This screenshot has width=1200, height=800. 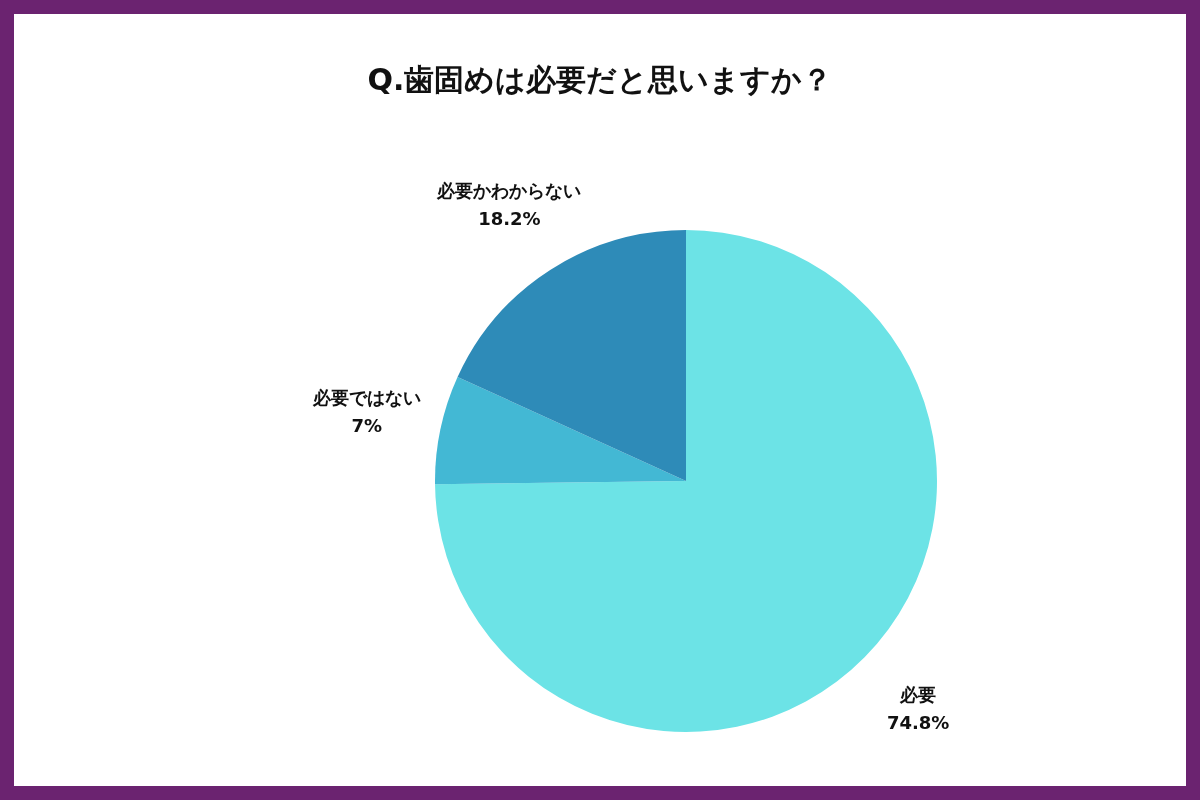 I want to click on data-label: 74.8%, so click(x=918, y=722).